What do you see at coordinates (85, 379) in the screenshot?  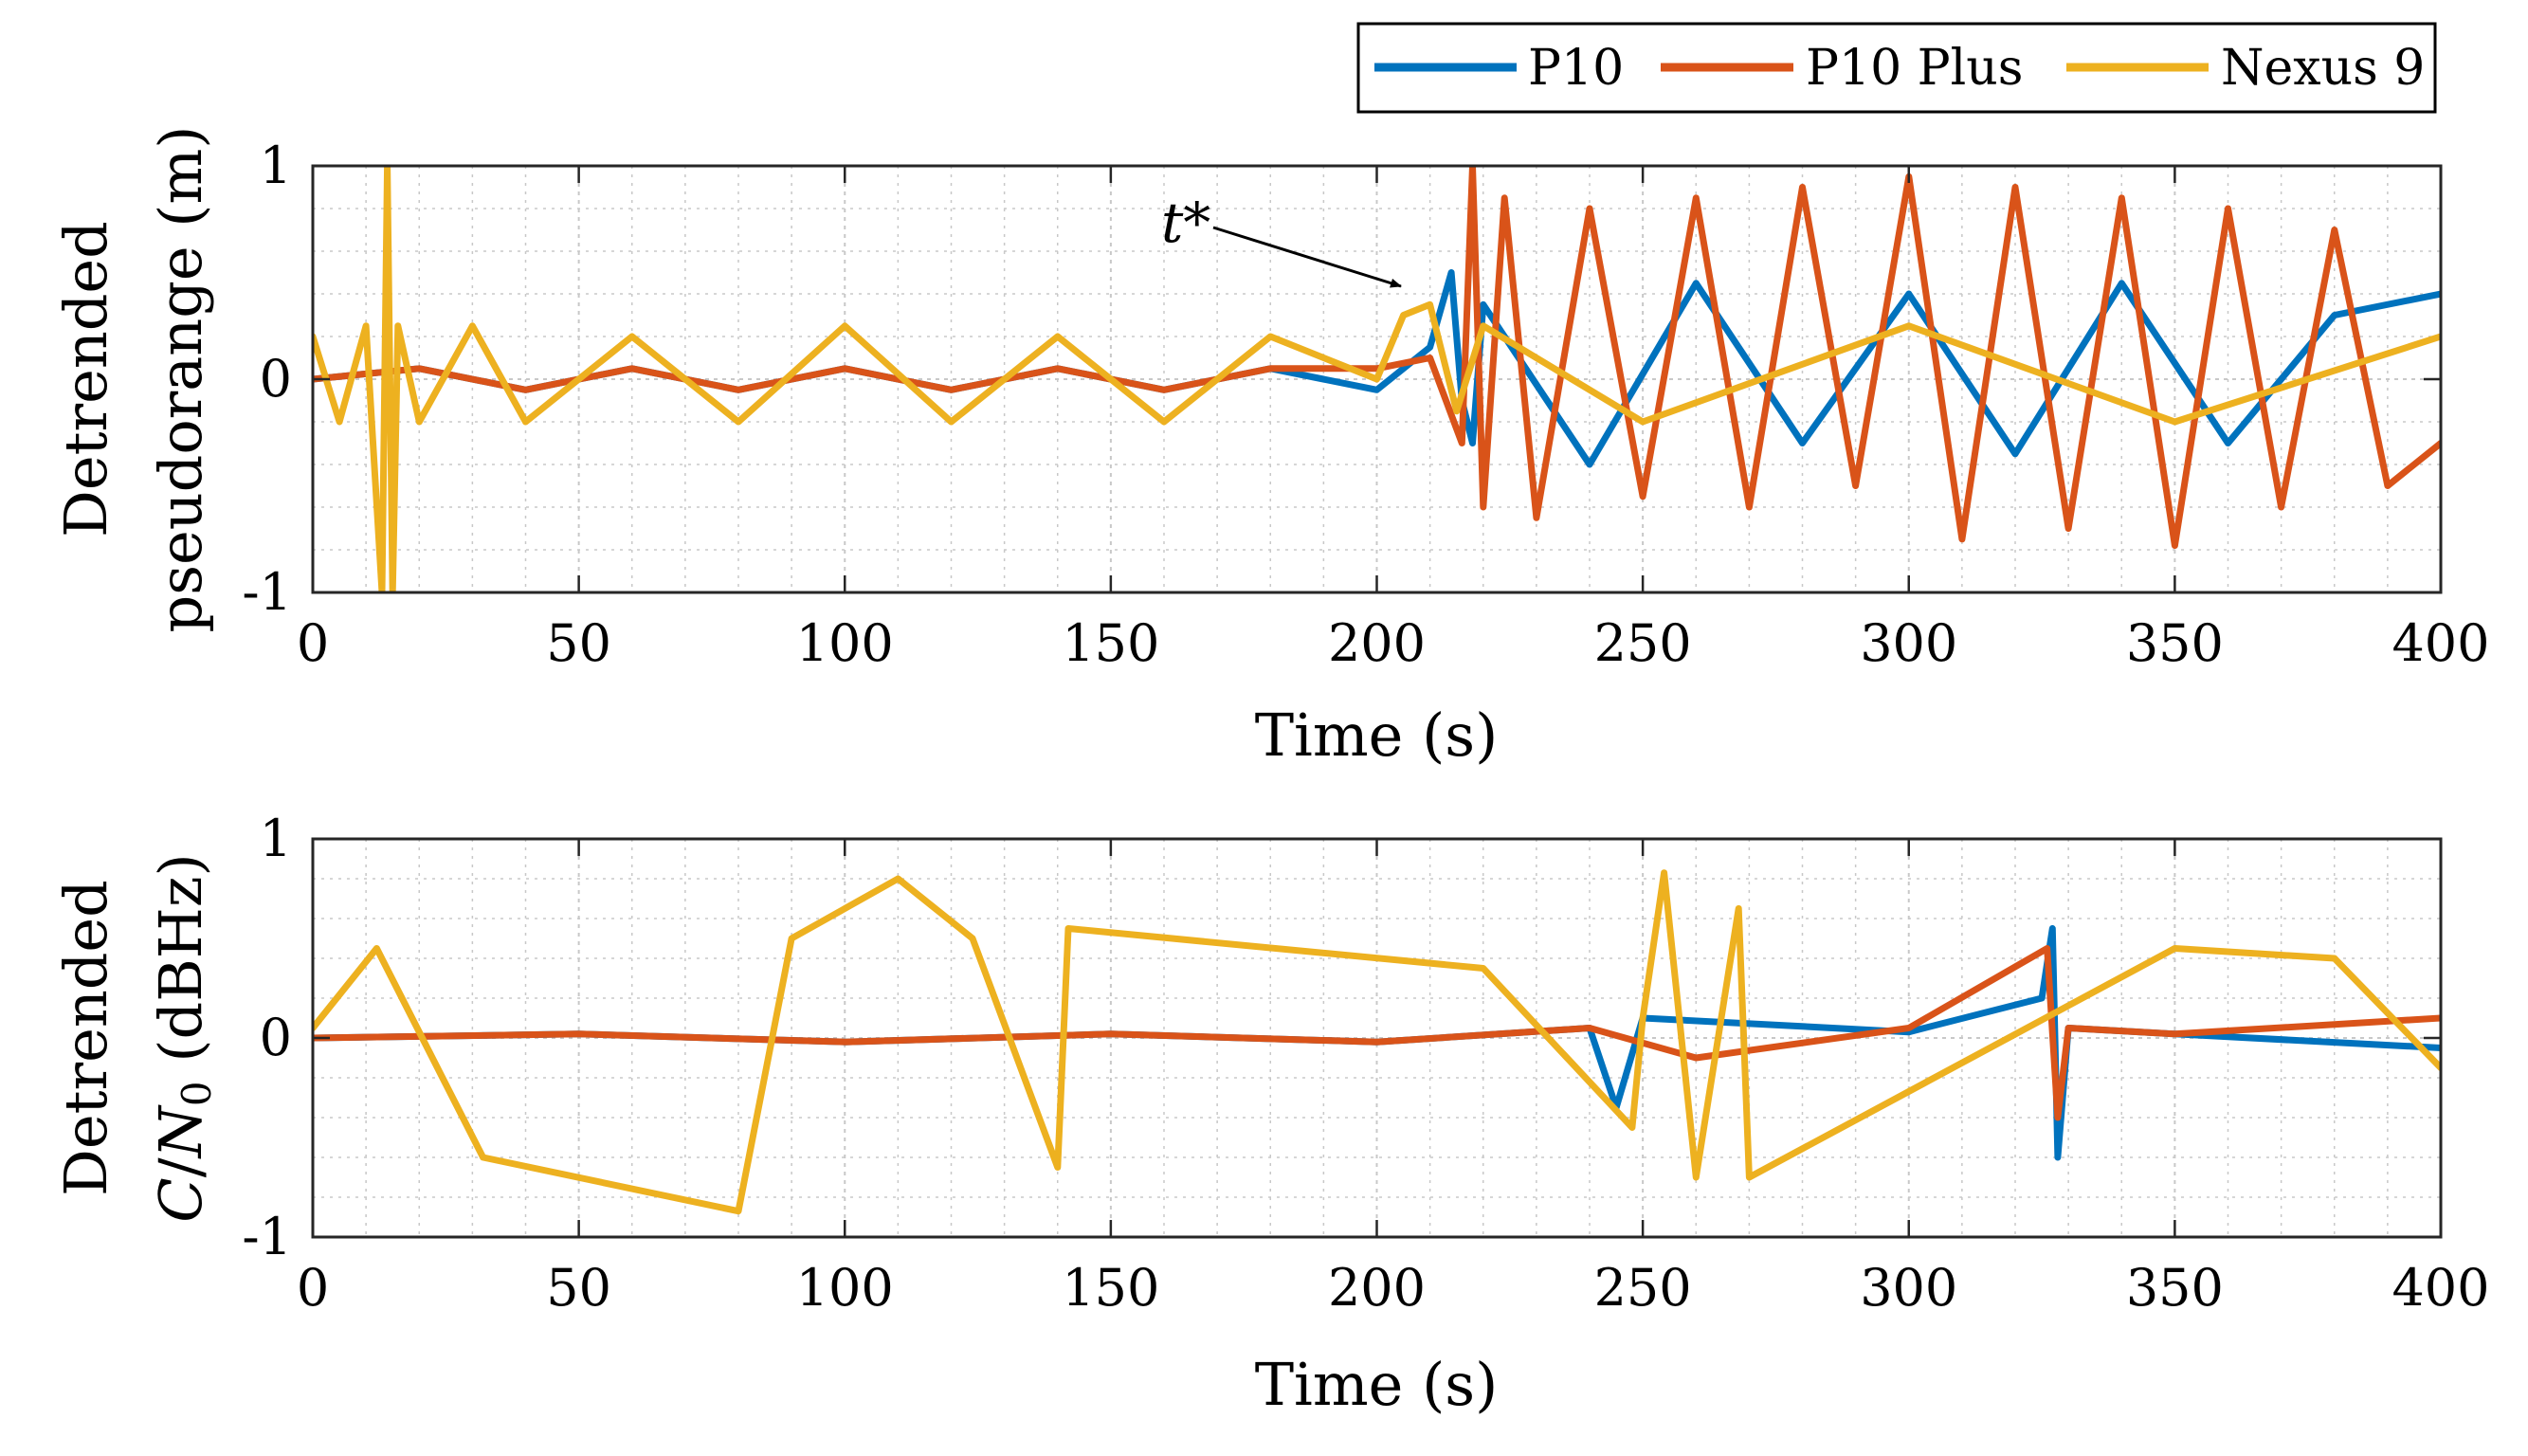 I see `pseudorange-ylabel-line1: Detrended` at bounding box center [85, 379].